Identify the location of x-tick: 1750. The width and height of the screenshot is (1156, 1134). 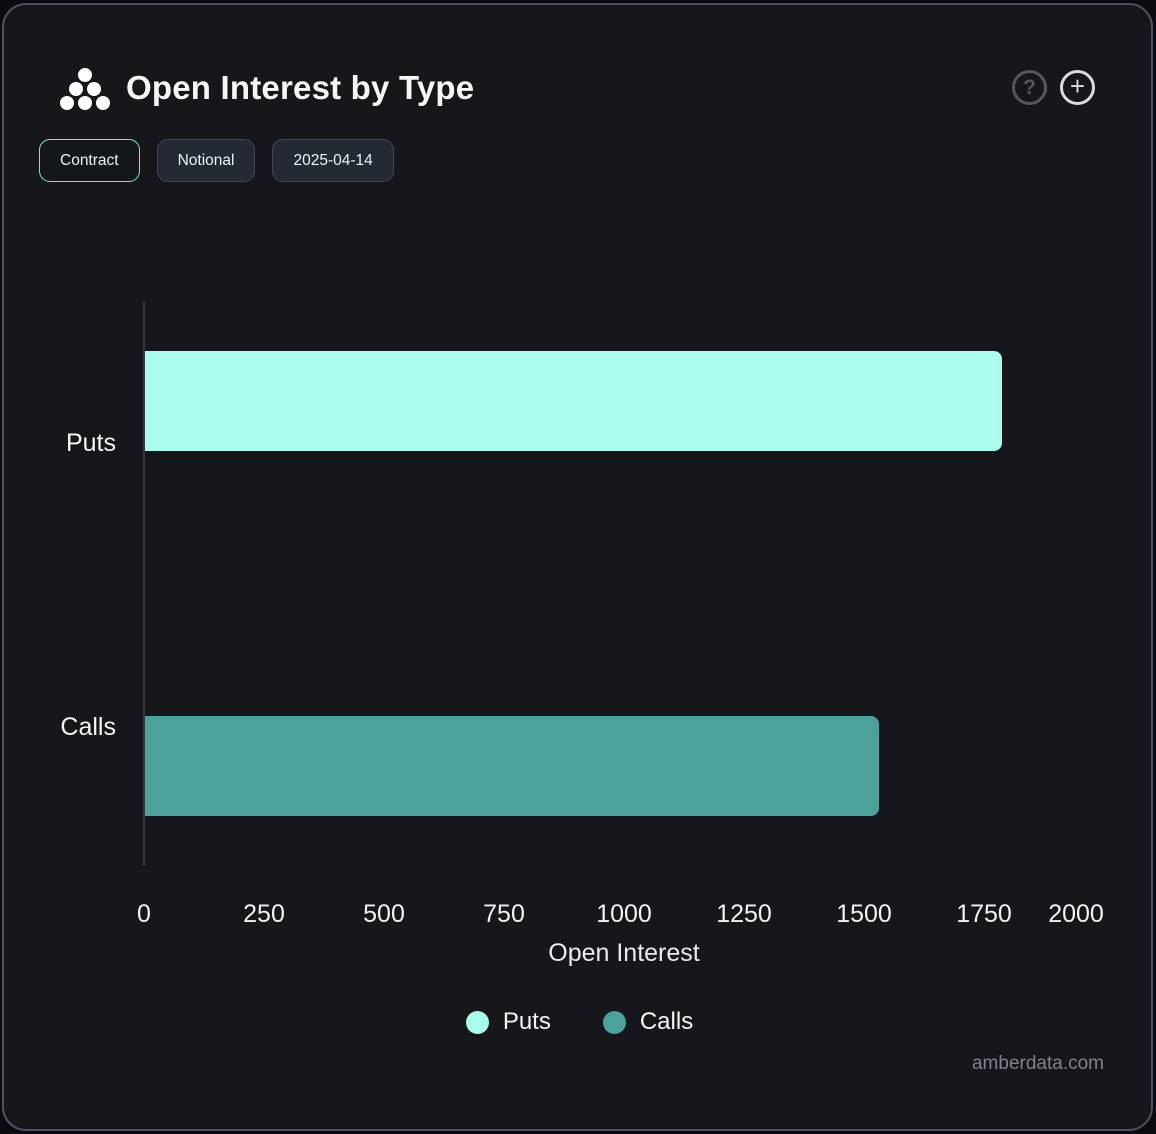
(984, 914).